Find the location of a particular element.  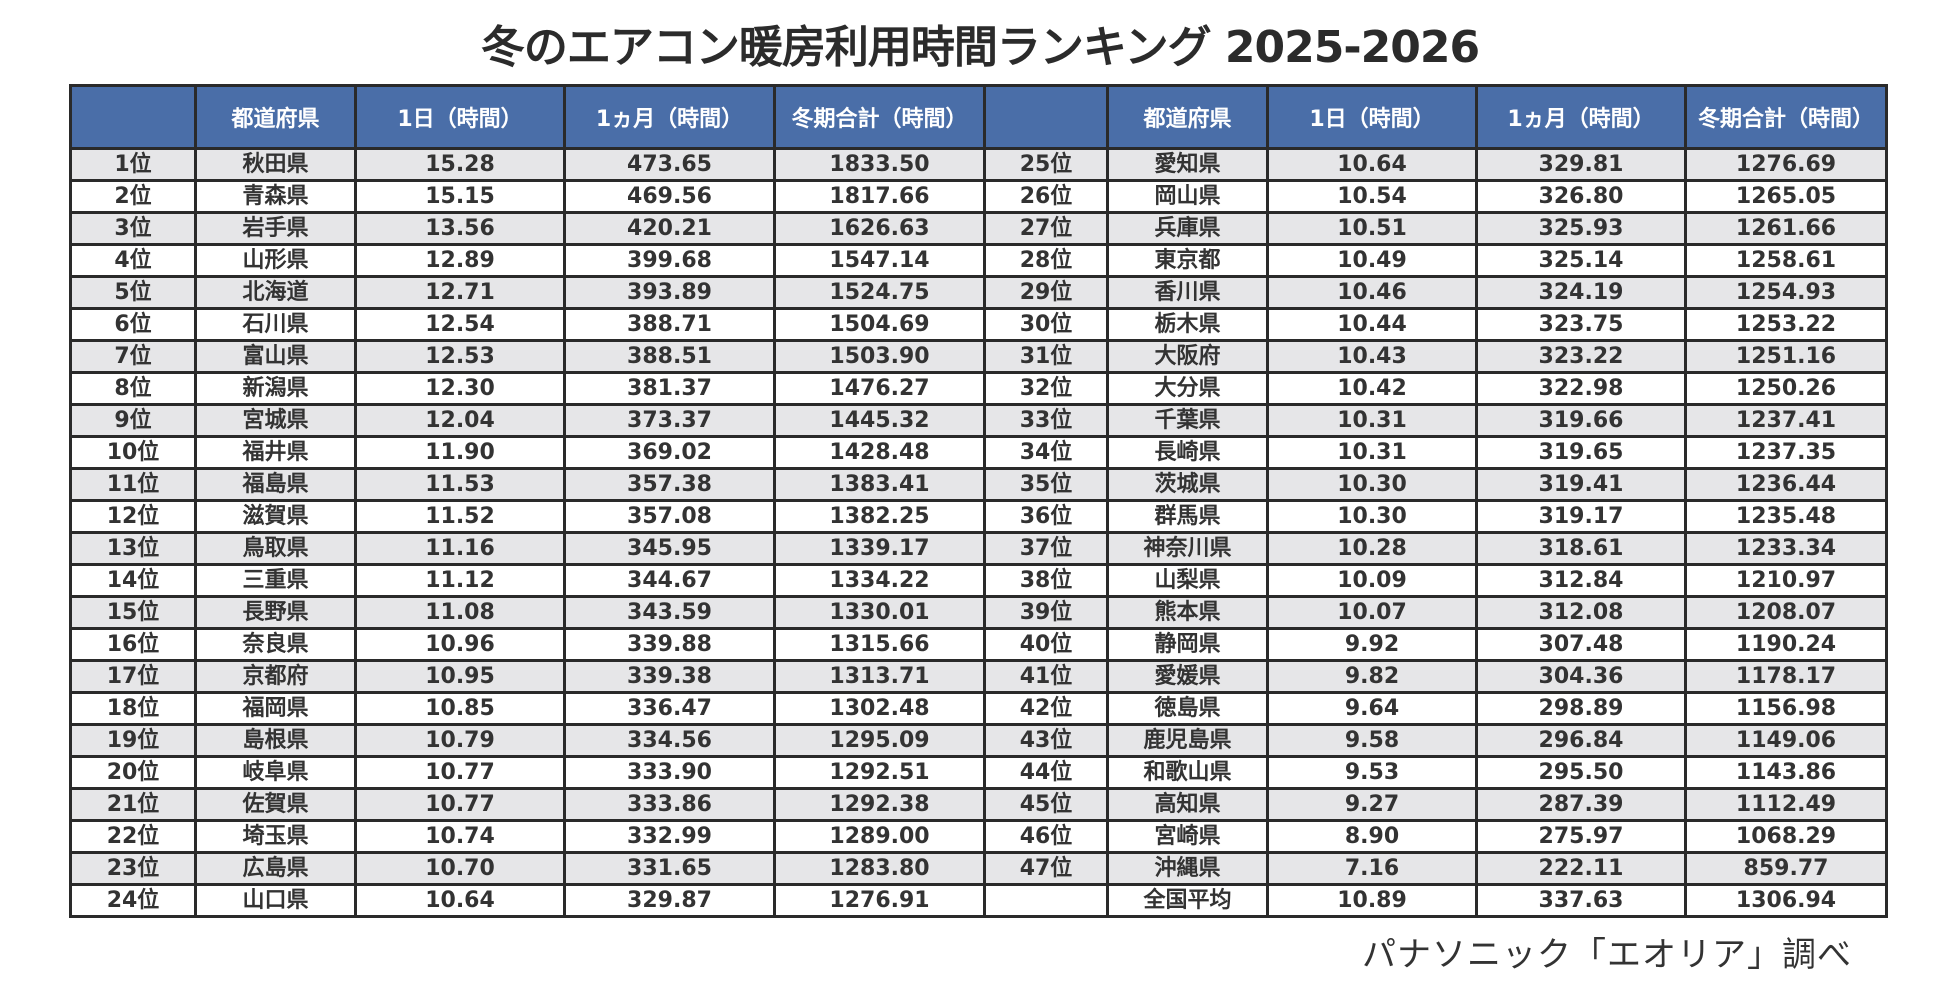

cell-rank-left: 5位 is located at coordinates (133, 292).